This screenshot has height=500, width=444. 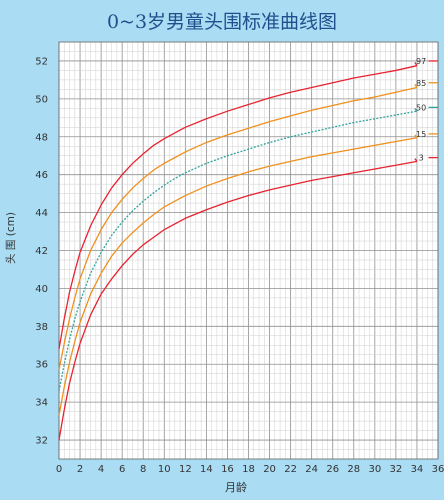 I want to click on y-tick-label: 52, so click(x=41, y=61).